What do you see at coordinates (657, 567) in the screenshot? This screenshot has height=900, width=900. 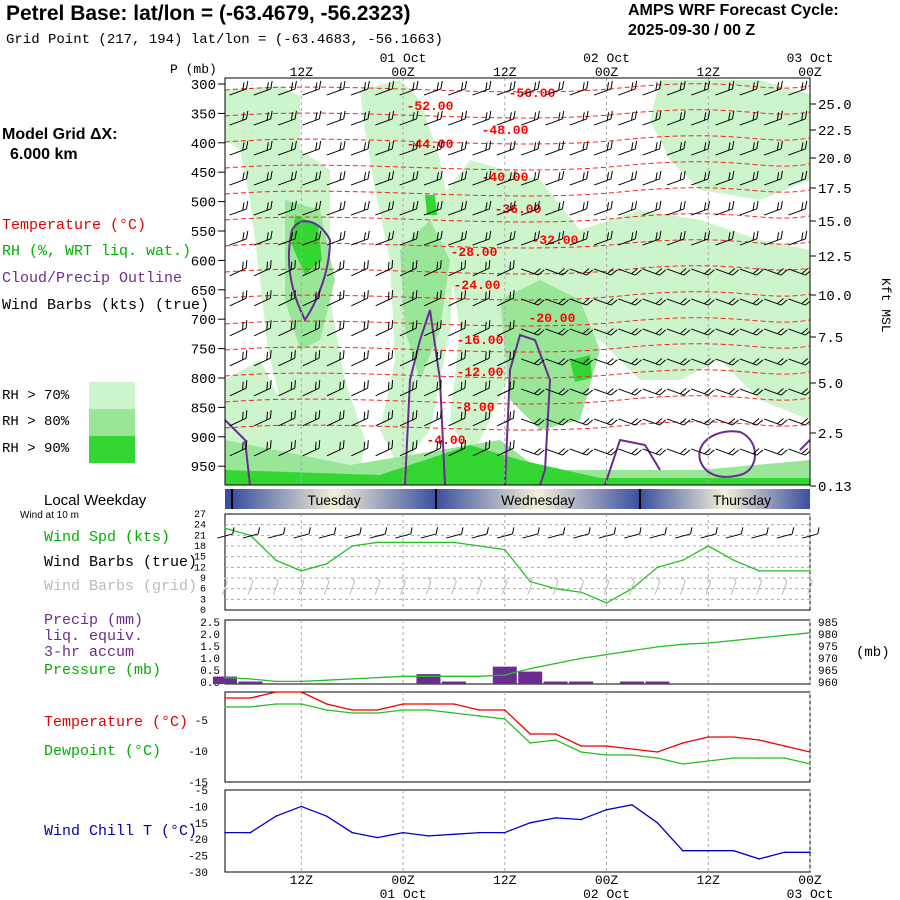 I see `wind-speed-line-point` at bounding box center [657, 567].